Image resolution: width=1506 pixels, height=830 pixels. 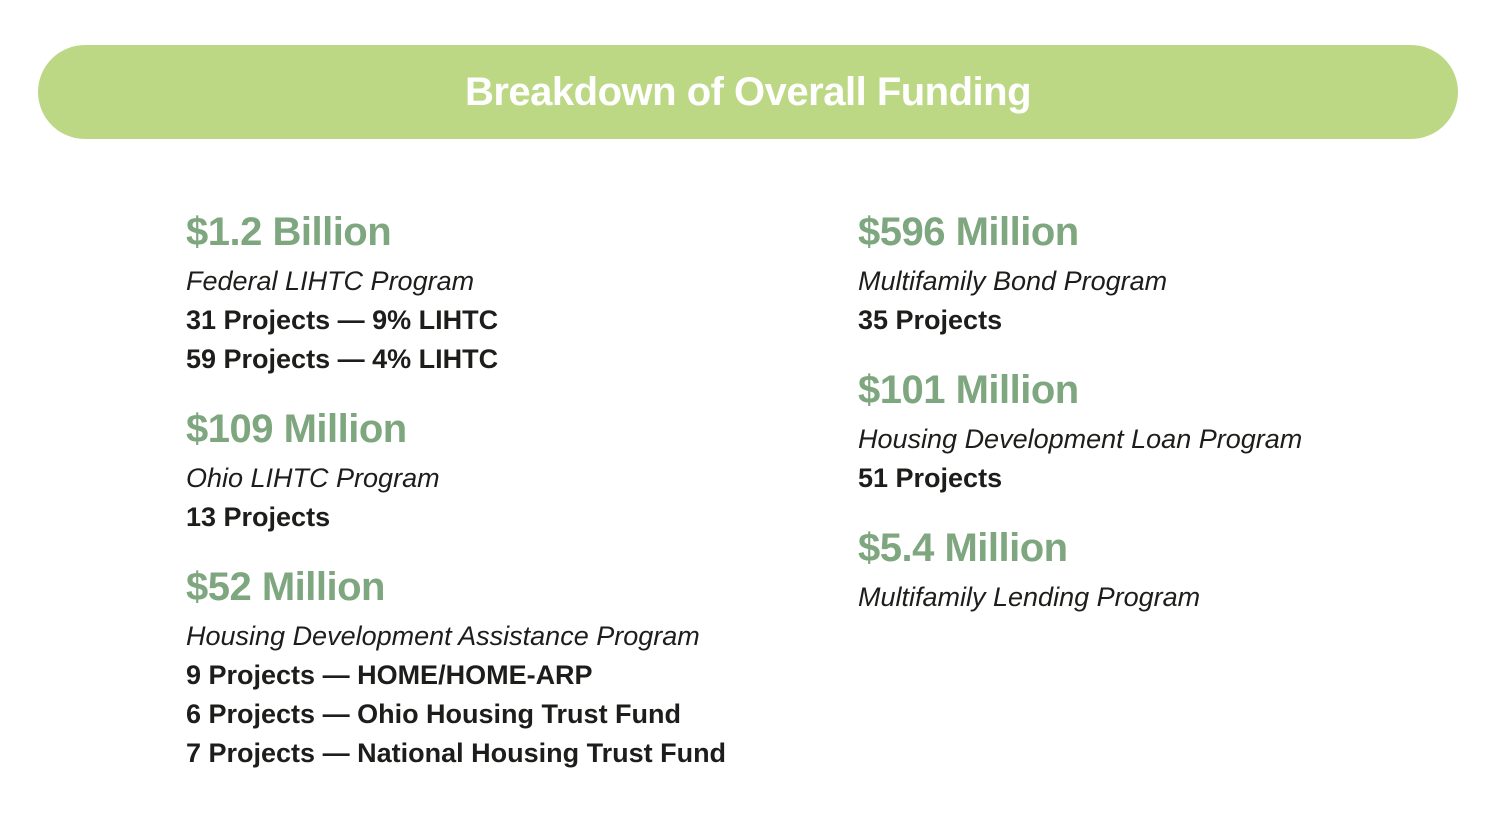 I want to click on funding-program: Housing Development Assistance Program, so click(x=443, y=636).